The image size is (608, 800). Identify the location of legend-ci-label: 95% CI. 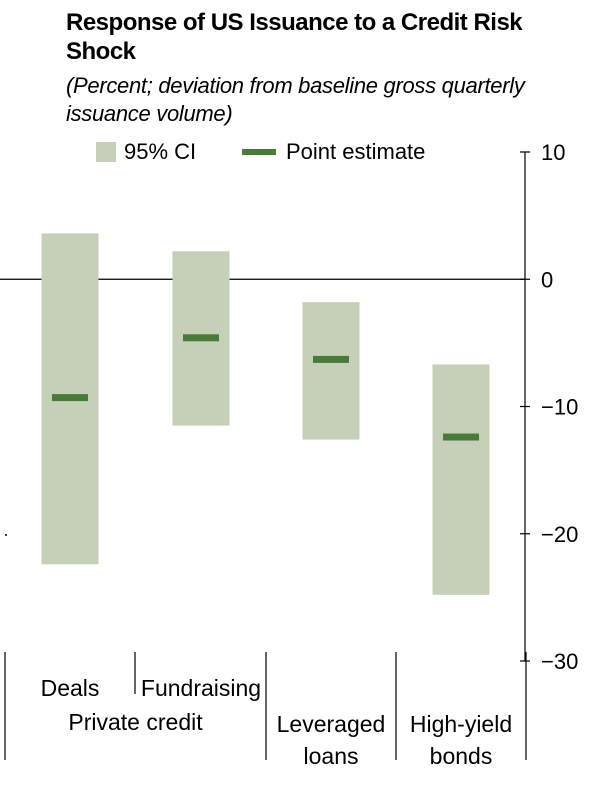
(160, 151).